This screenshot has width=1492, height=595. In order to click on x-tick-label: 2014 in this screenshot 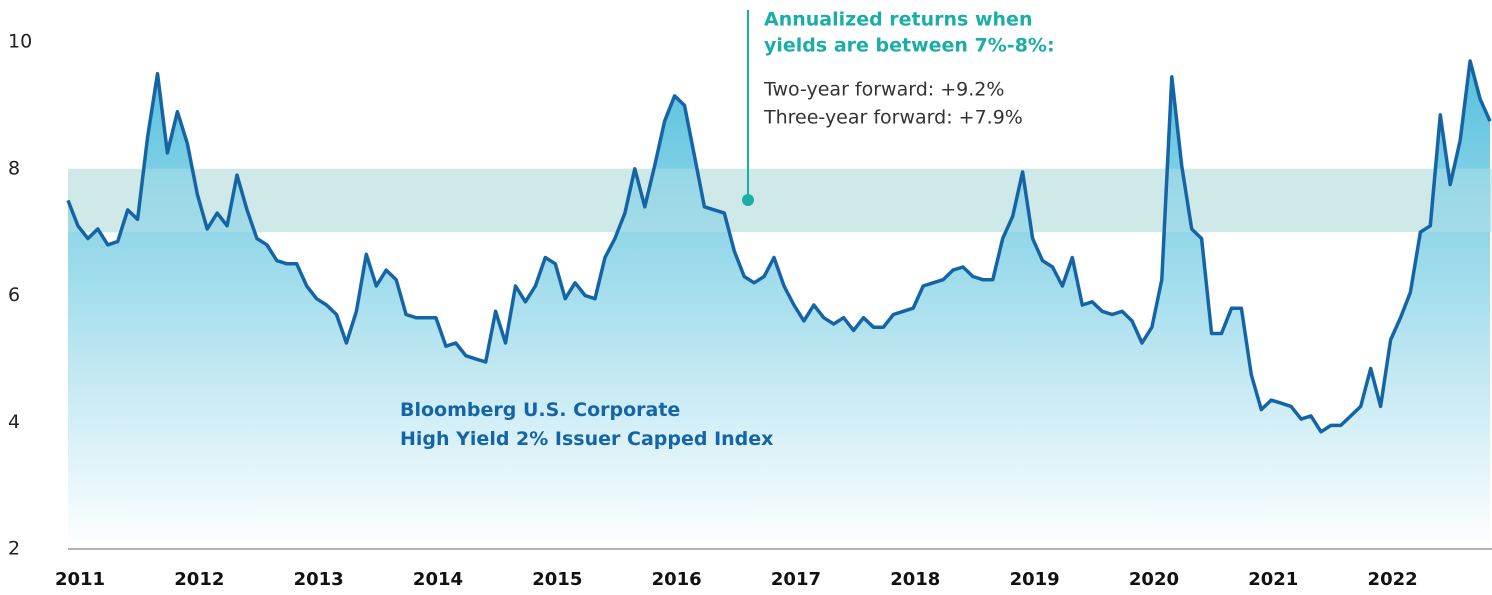, I will do `click(438, 579)`.